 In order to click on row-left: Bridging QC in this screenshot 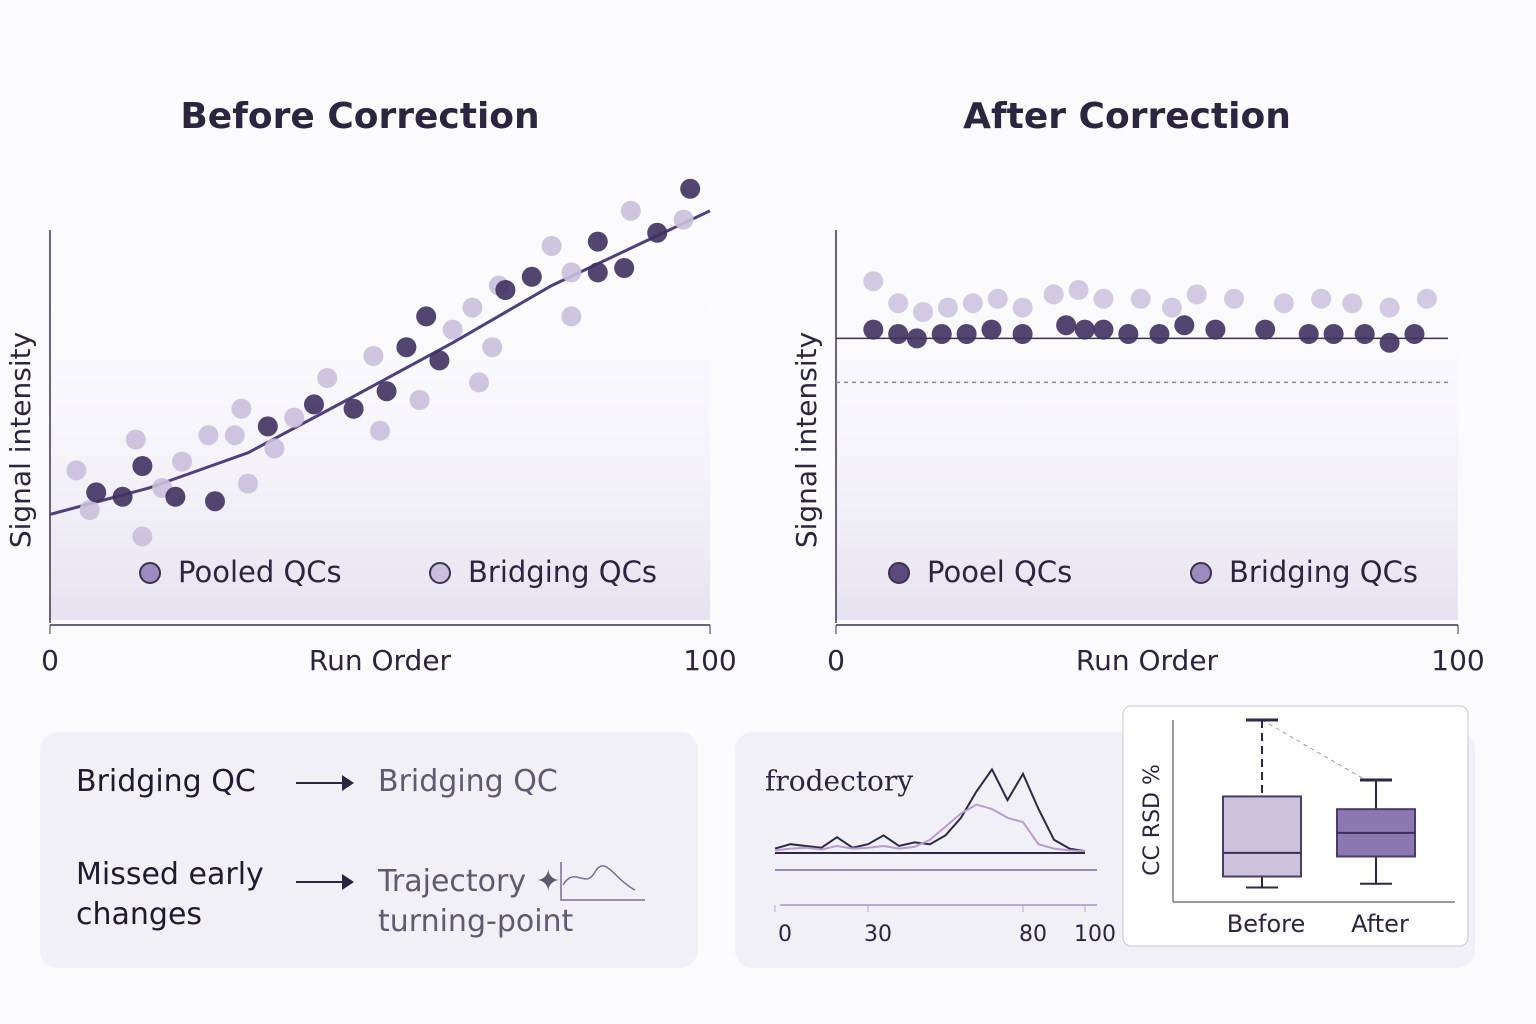, I will do `click(166, 781)`.